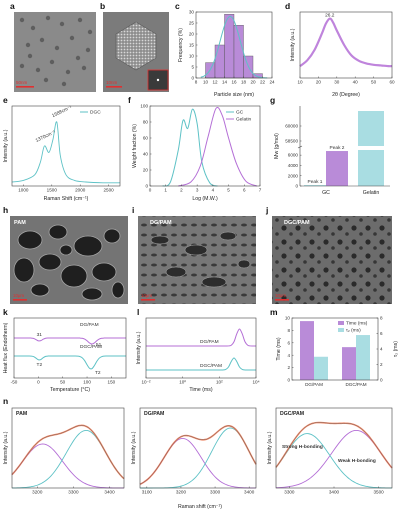 The width and height of the screenshot is (400, 514). I want to click on relax-label-dgpam: DG/PAM, so click(209, 342).